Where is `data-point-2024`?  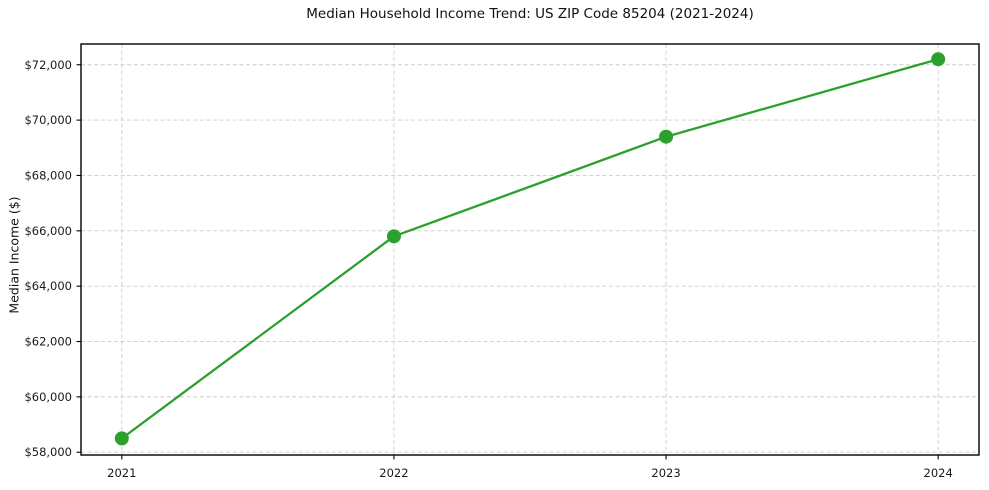
data-point-2024 is located at coordinates (938, 59).